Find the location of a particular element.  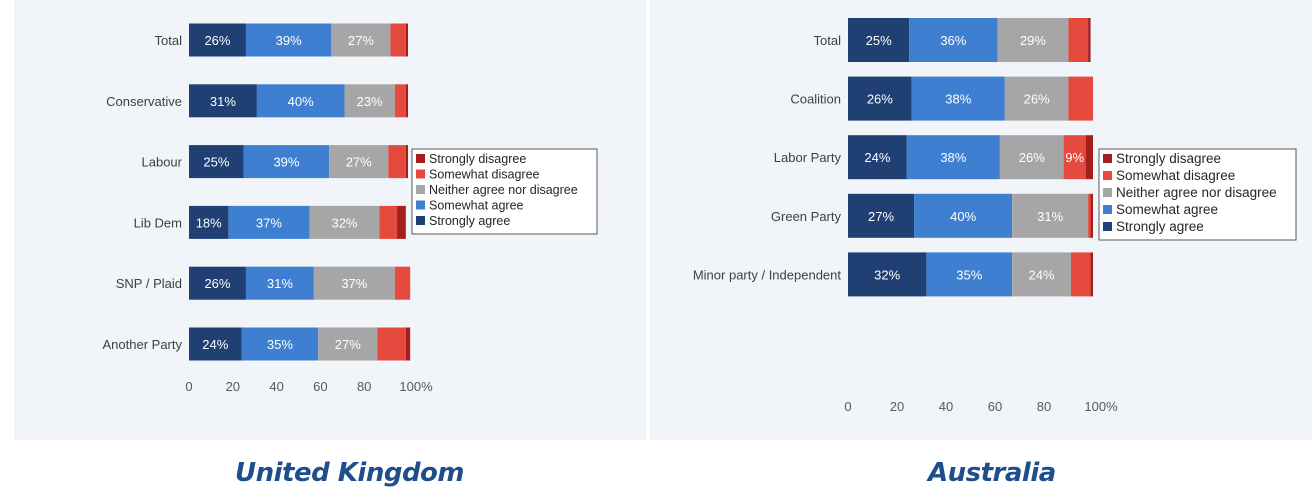

legend-label: Somewhat agree is located at coordinates (1167, 209).